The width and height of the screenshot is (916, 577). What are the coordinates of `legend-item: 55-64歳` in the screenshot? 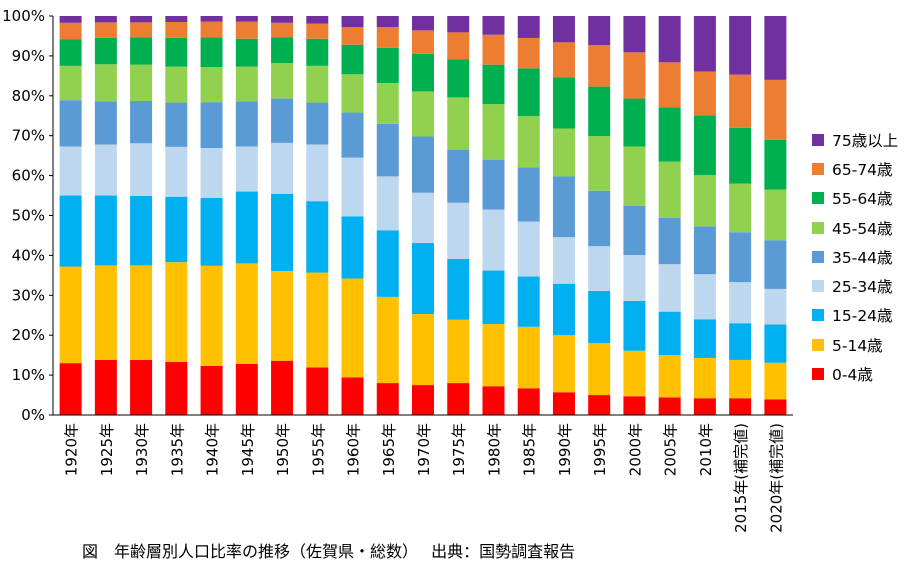 It's located at (855, 198).